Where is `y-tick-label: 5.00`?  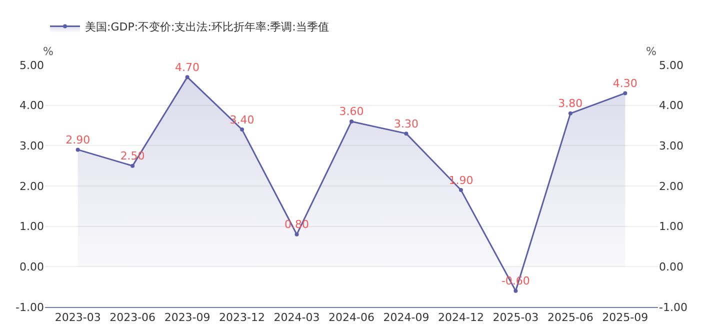 y-tick-label: 5.00 is located at coordinates (32, 65).